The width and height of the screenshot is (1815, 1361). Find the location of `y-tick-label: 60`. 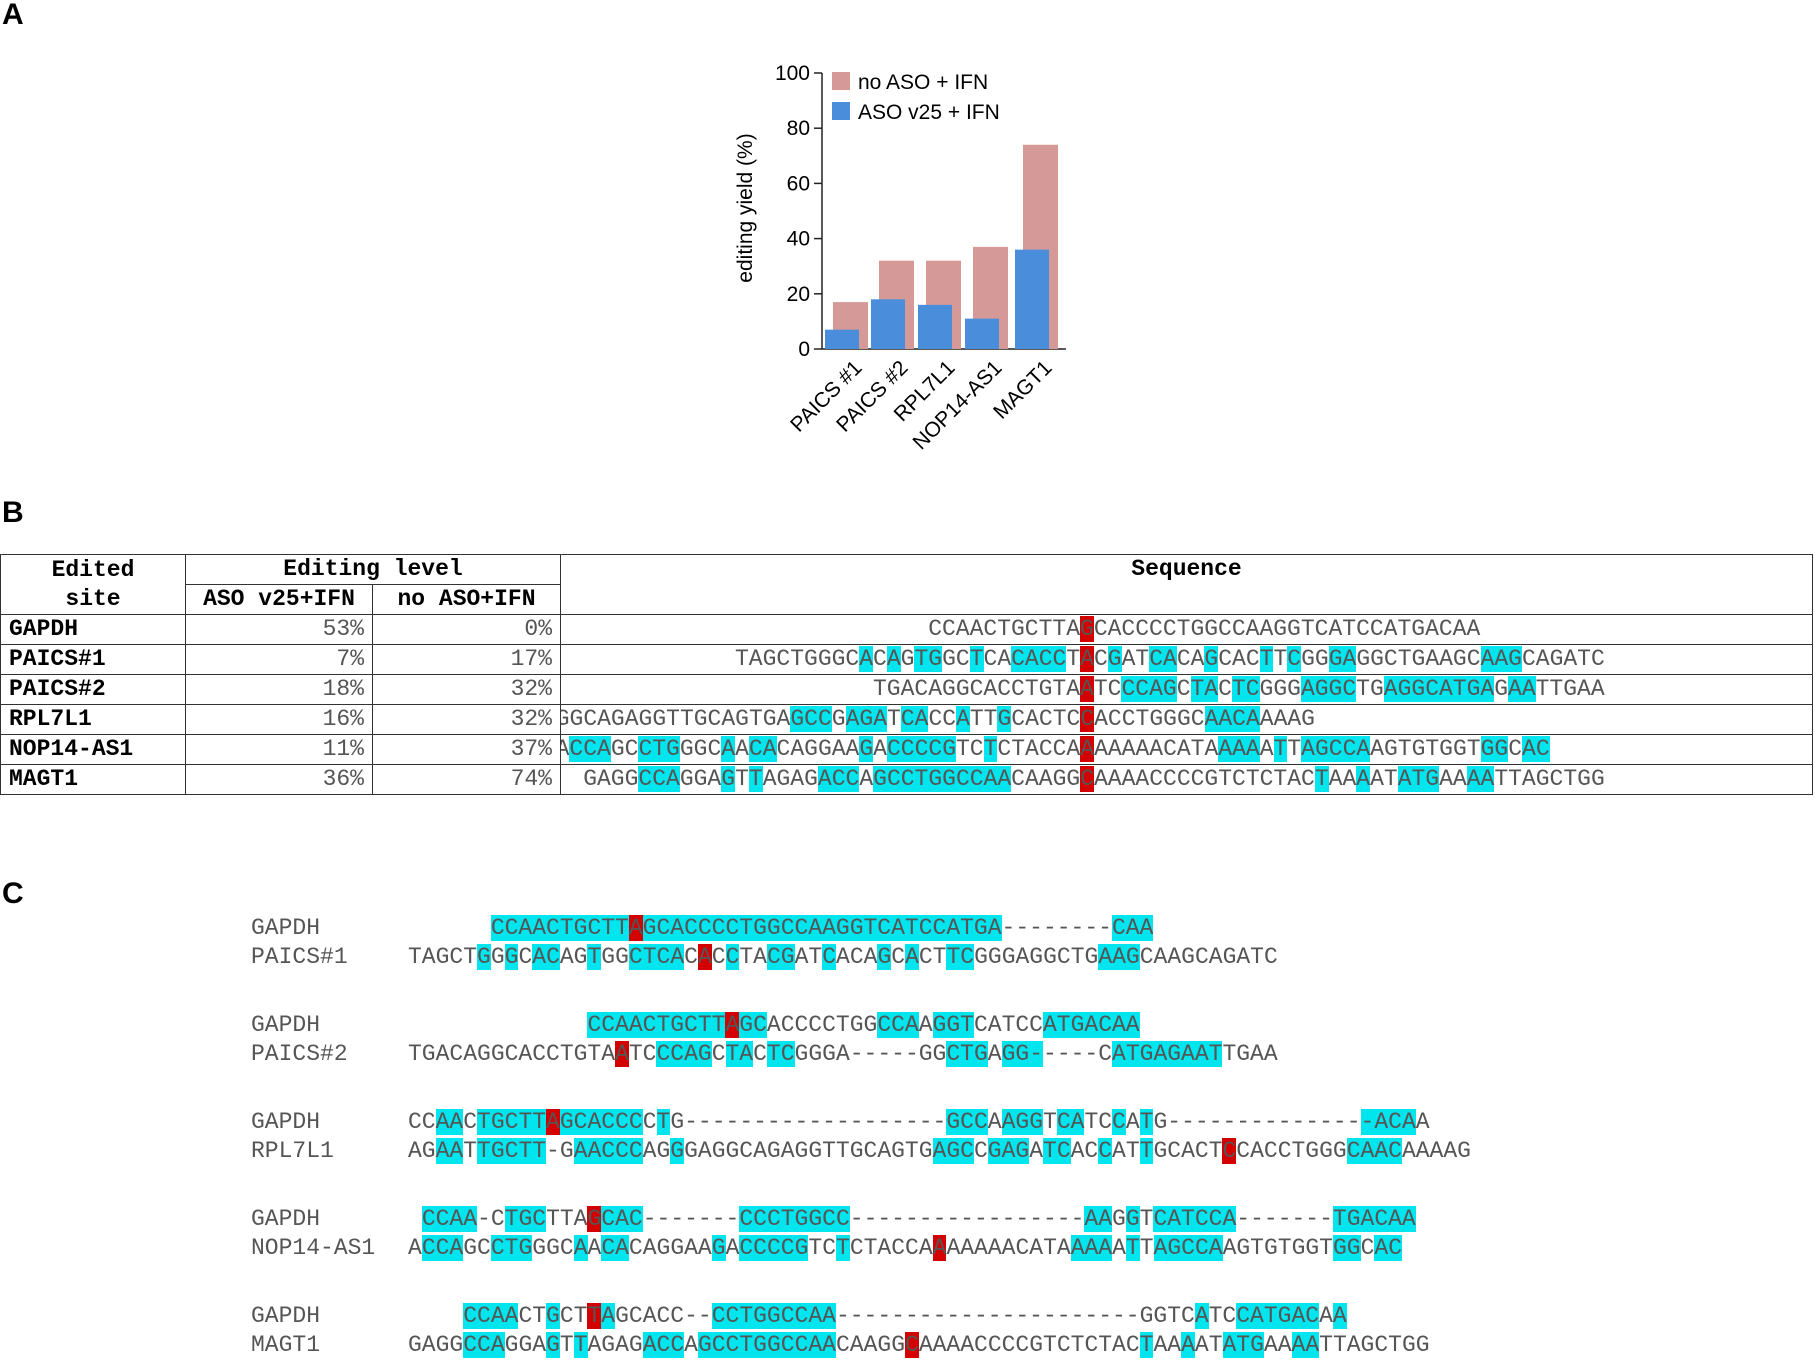

y-tick-label: 60 is located at coordinates (798, 183).